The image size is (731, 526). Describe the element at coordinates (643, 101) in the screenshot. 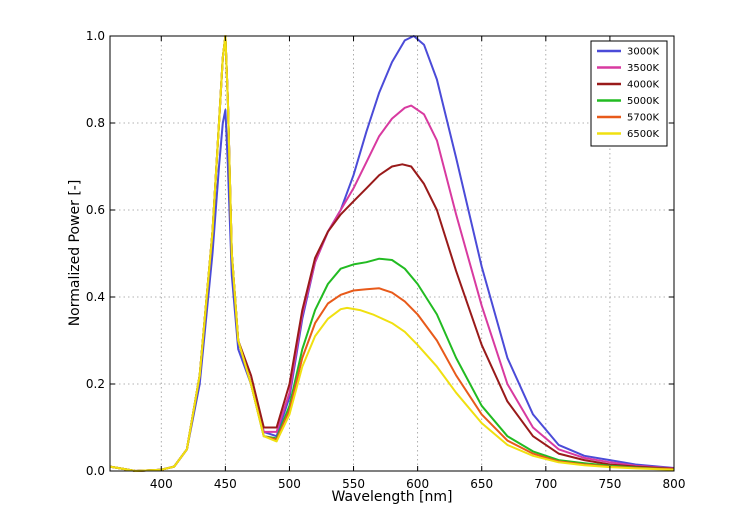

I see `legend-label-5000K: 5000K` at that location.